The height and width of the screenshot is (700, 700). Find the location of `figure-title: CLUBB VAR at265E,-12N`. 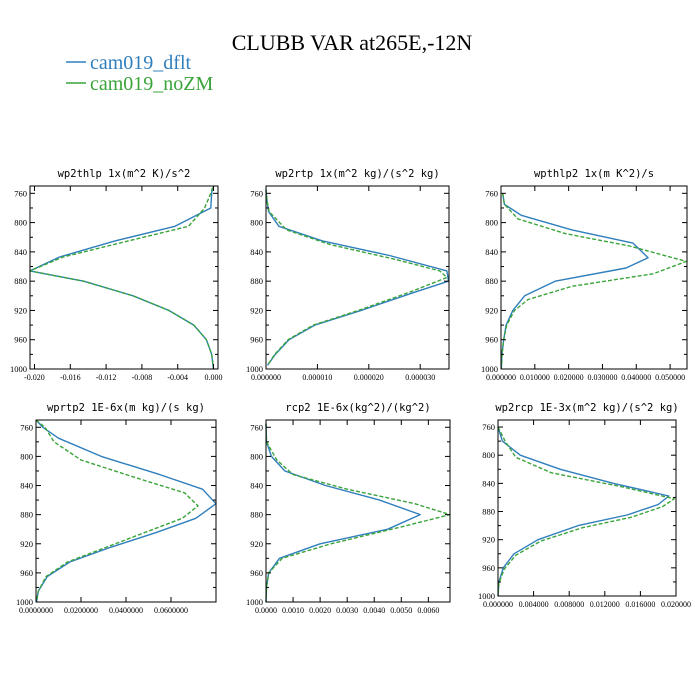

figure-title: CLUBB VAR at265E,-12N is located at coordinates (352, 42).